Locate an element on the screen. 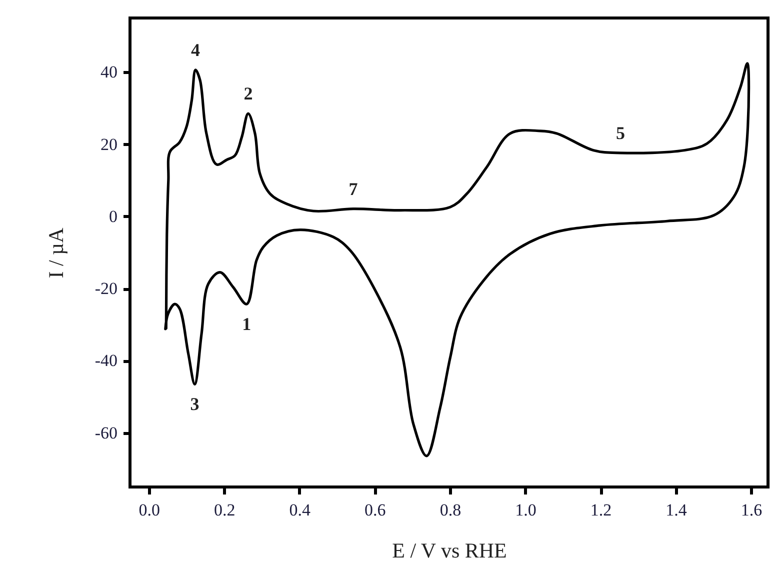 The width and height of the screenshot is (770, 584). annotation: 1 is located at coordinates (247, 324).